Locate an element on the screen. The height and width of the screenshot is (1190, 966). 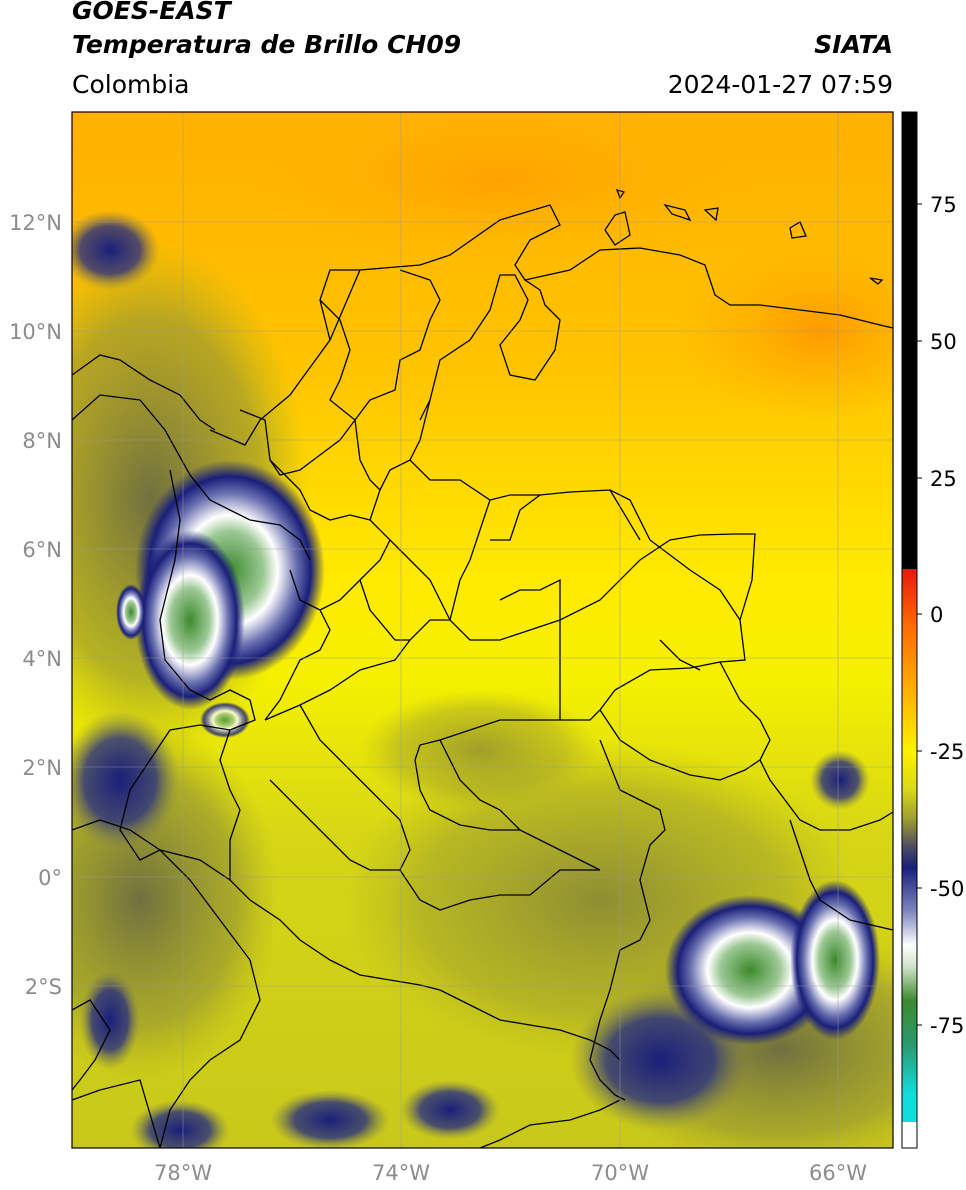
lat-tick-2n: 2°N is located at coordinates (42, 768).